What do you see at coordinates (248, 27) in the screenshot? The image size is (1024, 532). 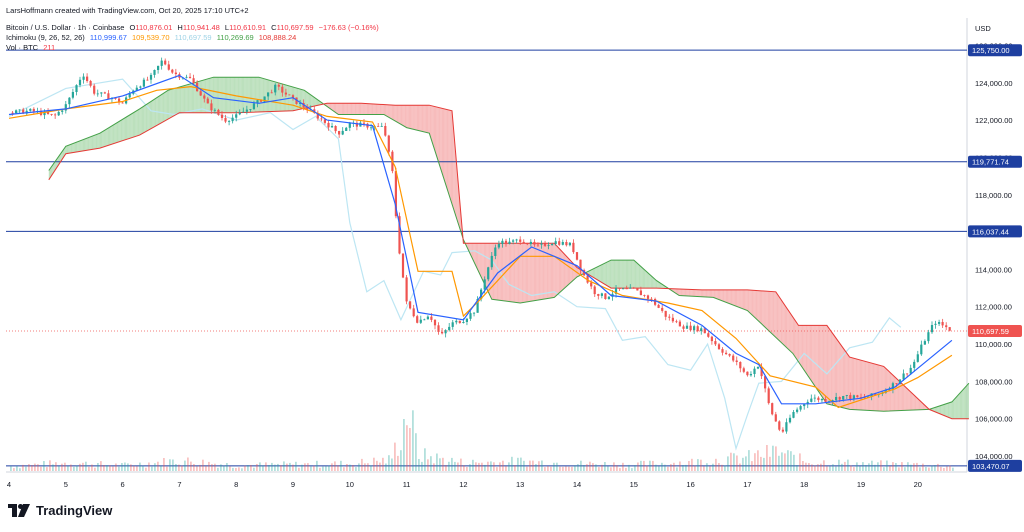 I see `ohlc-low: 110,610.91` at bounding box center [248, 27].